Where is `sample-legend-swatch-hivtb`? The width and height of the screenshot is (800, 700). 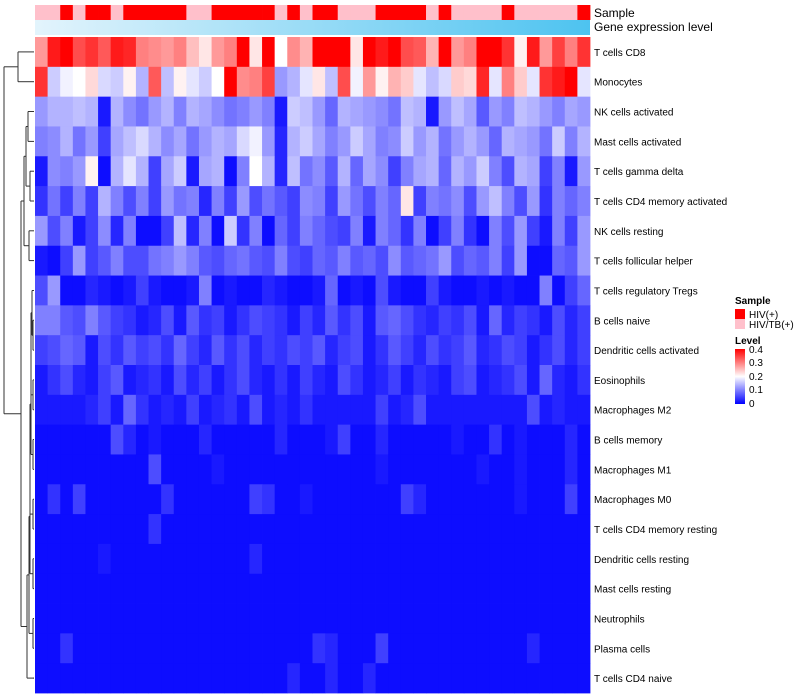 sample-legend-swatch-hivtb is located at coordinates (740, 324).